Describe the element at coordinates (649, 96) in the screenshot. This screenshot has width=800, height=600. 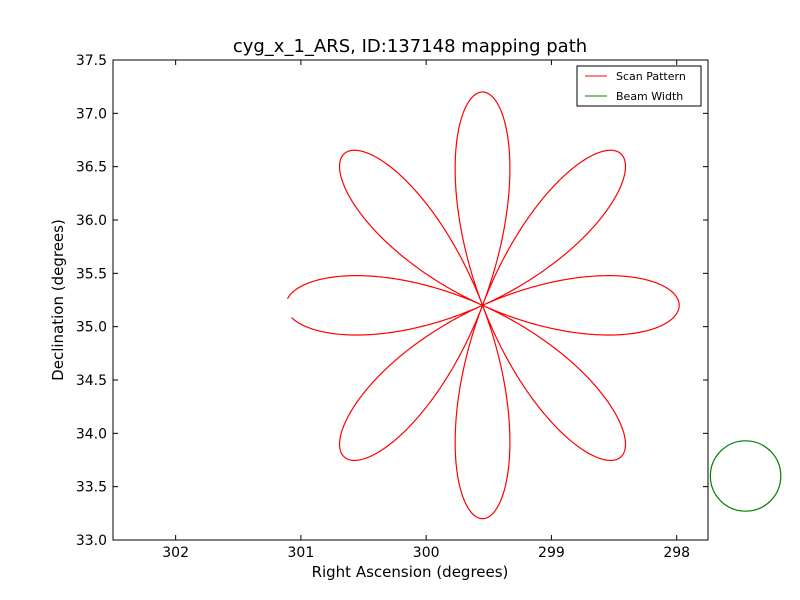
I see `legend-label-beam-width: Beam Width` at that location.